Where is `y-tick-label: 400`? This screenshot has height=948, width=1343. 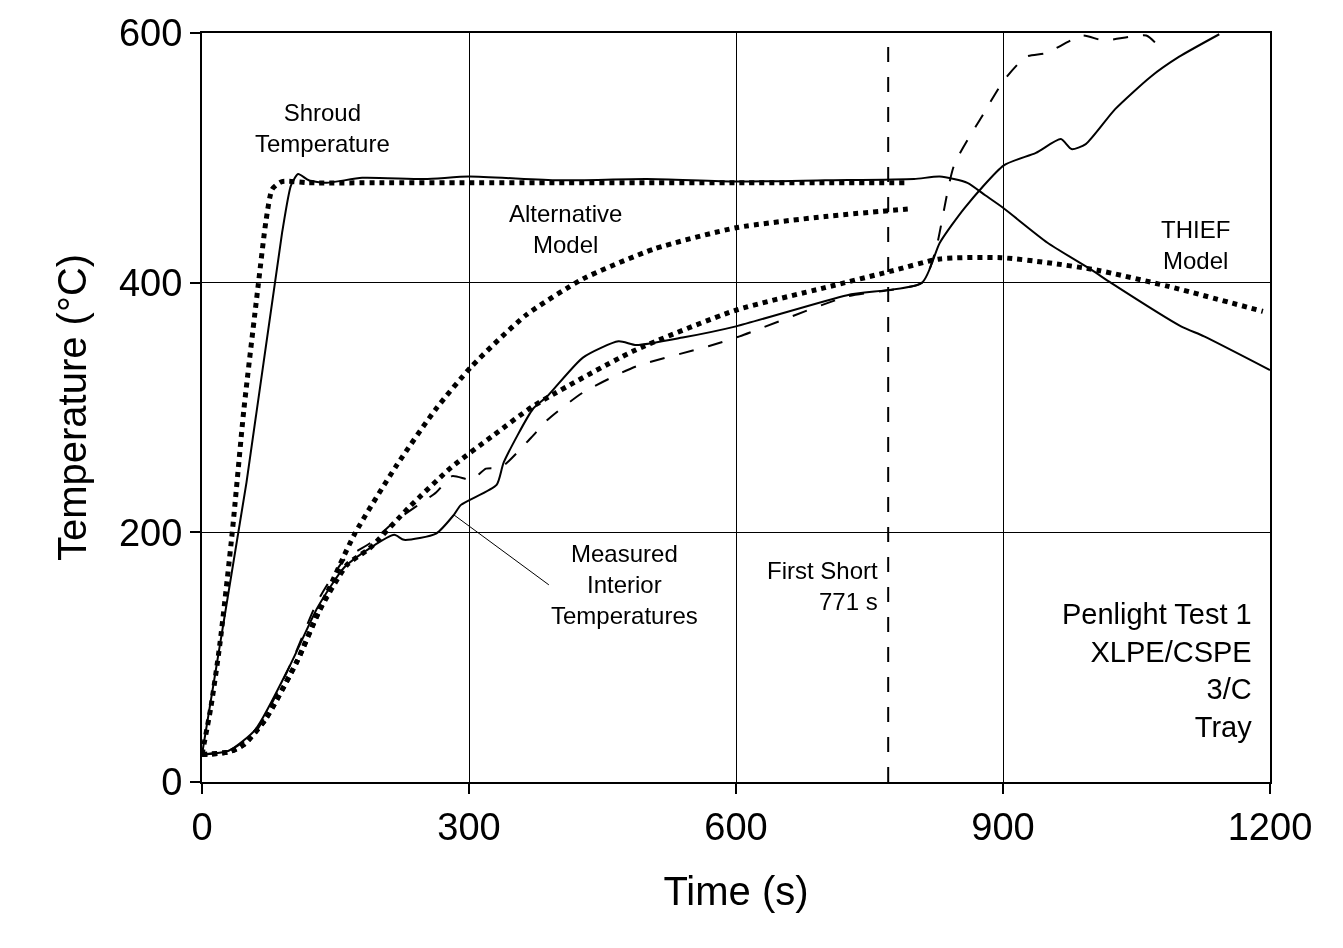
y-tick-label: 400 is located at coordinates (150, 282).